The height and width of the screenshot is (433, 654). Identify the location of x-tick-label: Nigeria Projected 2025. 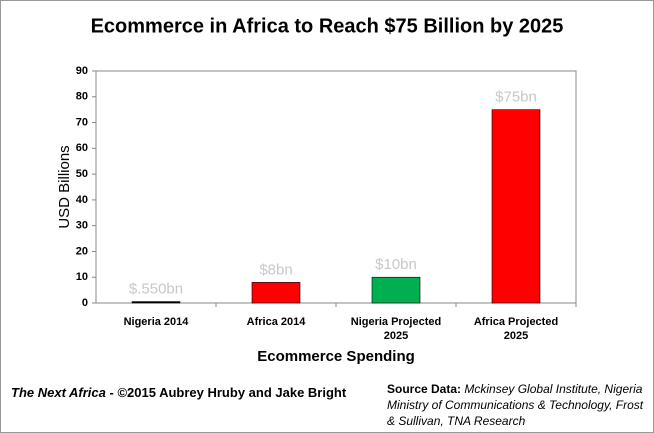
(396, 329).